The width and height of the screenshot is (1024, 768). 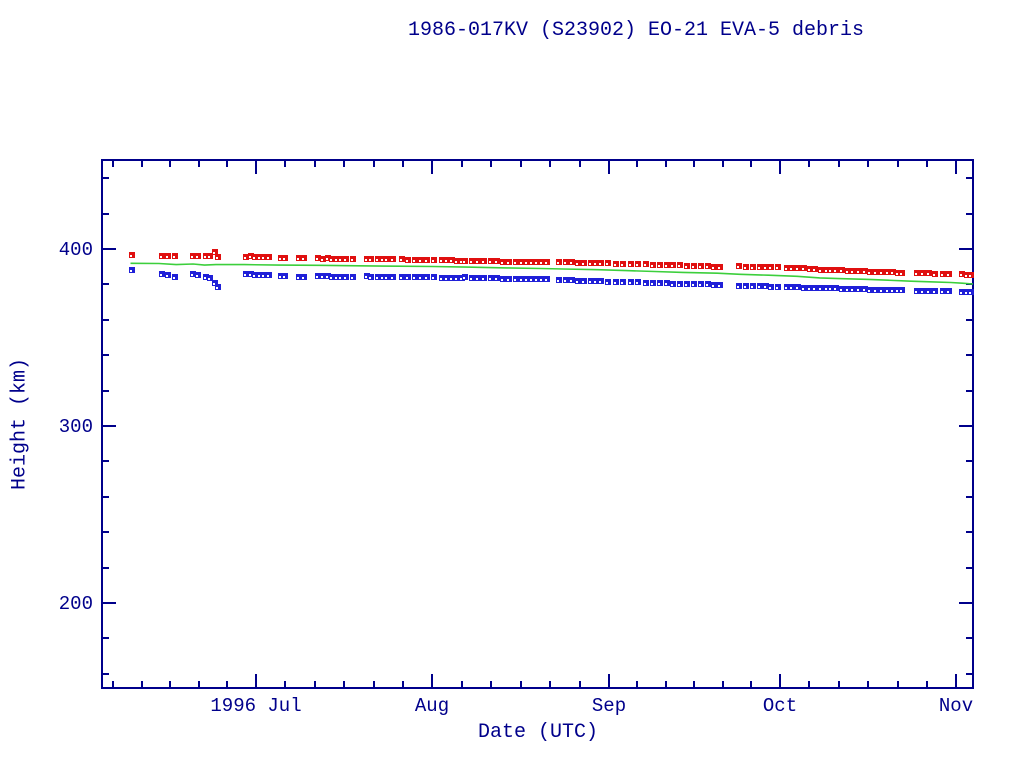 I want to click on x-tick-label: Nov, so click(x=956, y=706).